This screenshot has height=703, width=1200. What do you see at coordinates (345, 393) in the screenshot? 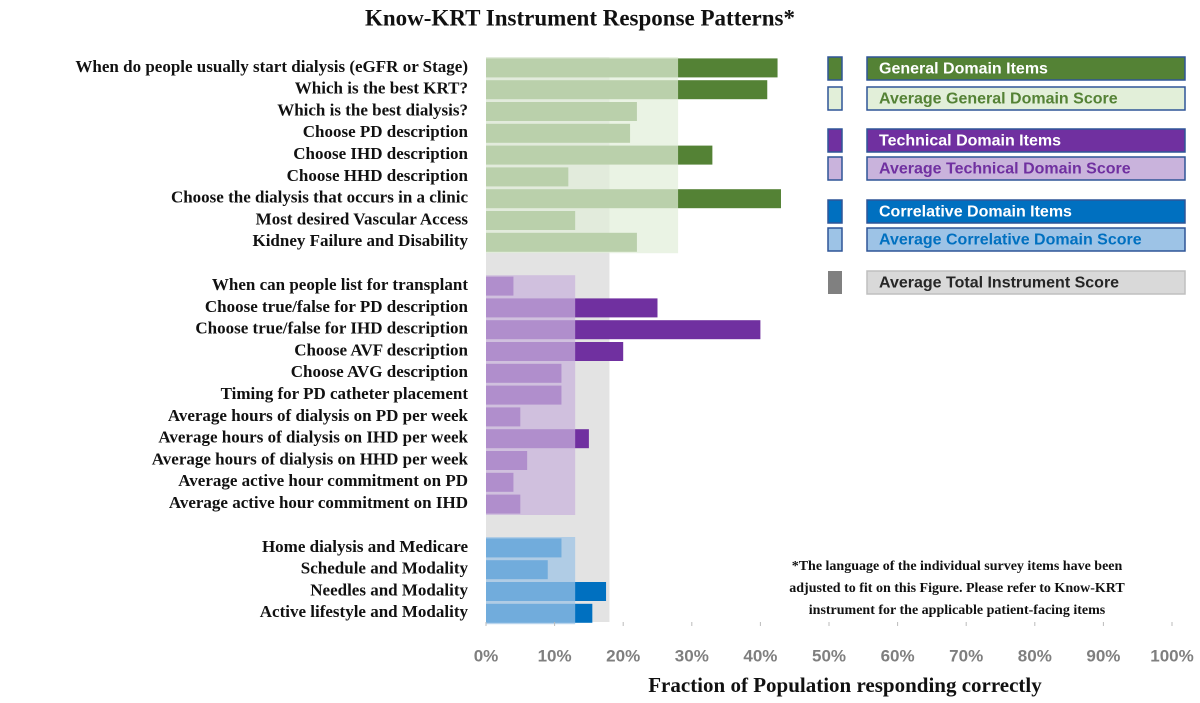
I see `category-label: Timing for PD catheter placement` at bounding box center [345, 393].